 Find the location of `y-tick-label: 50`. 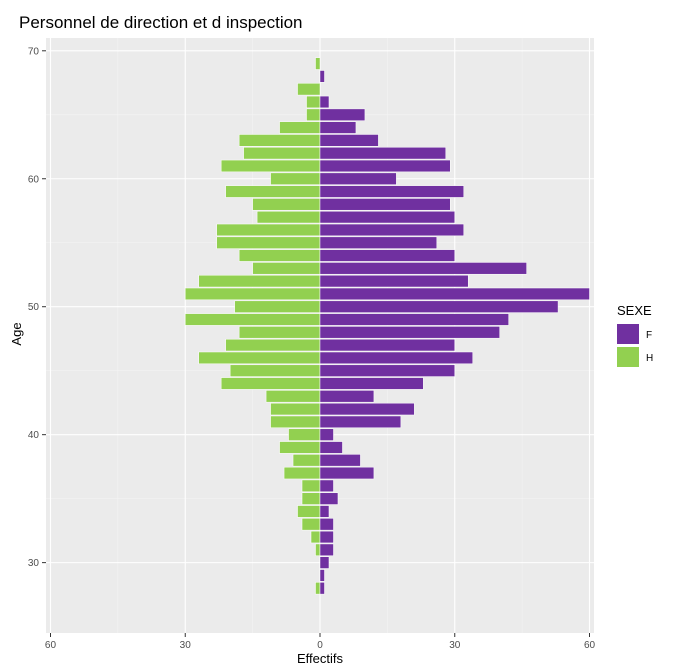

y-tick-label: 50 is located at coordinates (34, 307).